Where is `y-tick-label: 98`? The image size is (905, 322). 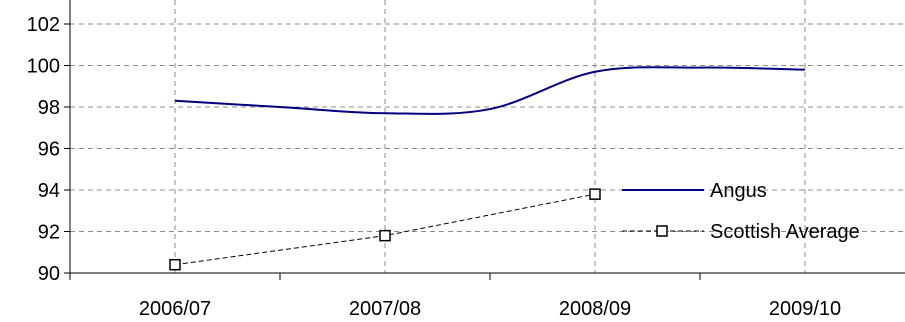
y-tick-label: 98 is located at coordinates (49, 108).